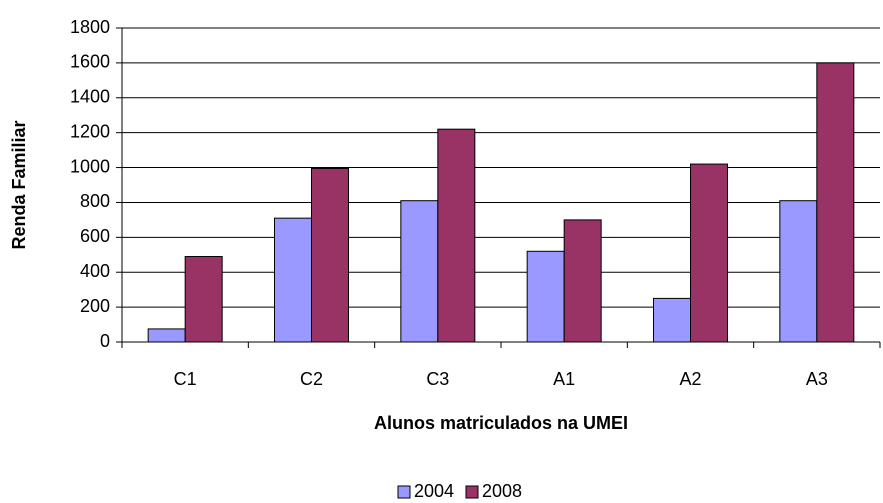 This screenshot has height=503, width=883. I want to click on y-tick-label: 0, so click(105, 341).